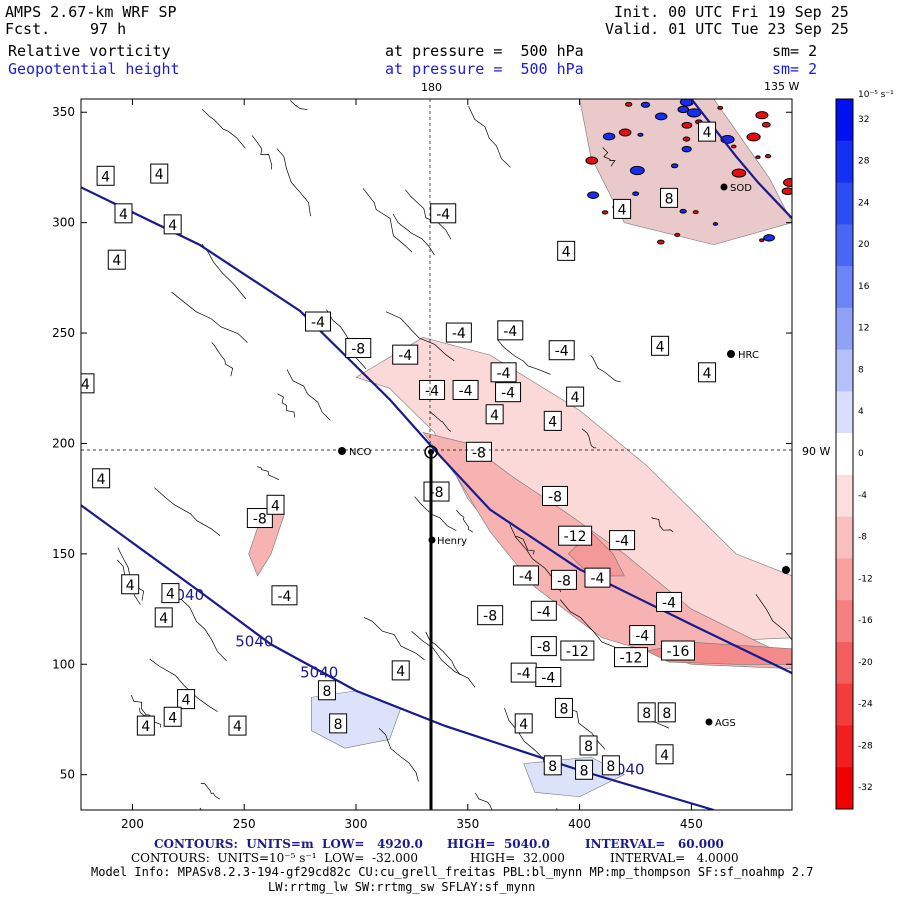 This screenshot has width=900, height=900. I want to click on svg-text: 8, so click(669, 199).